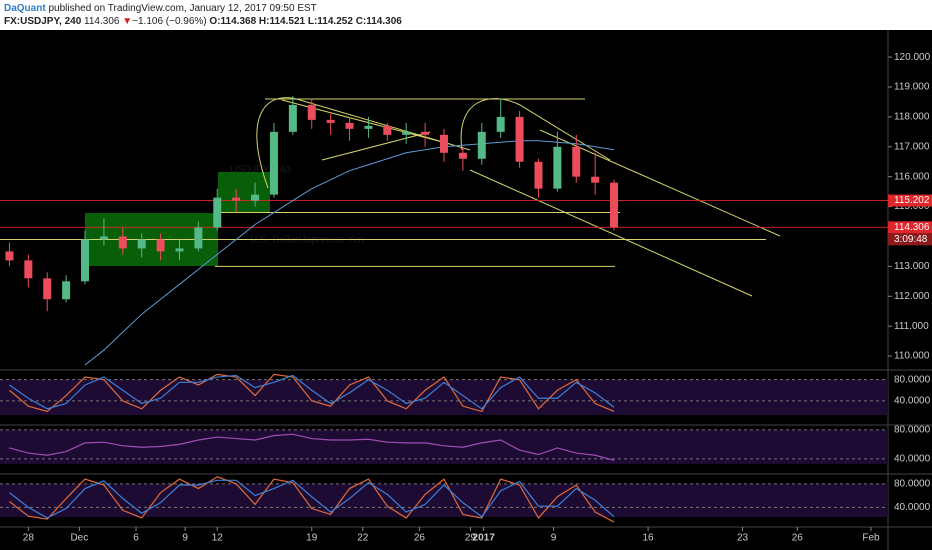 The width and height of the screenshot is (932, 550). Describe the element at coordinates (743, 538) in the screenshot. I see `x-tick-label: 23` at that location.